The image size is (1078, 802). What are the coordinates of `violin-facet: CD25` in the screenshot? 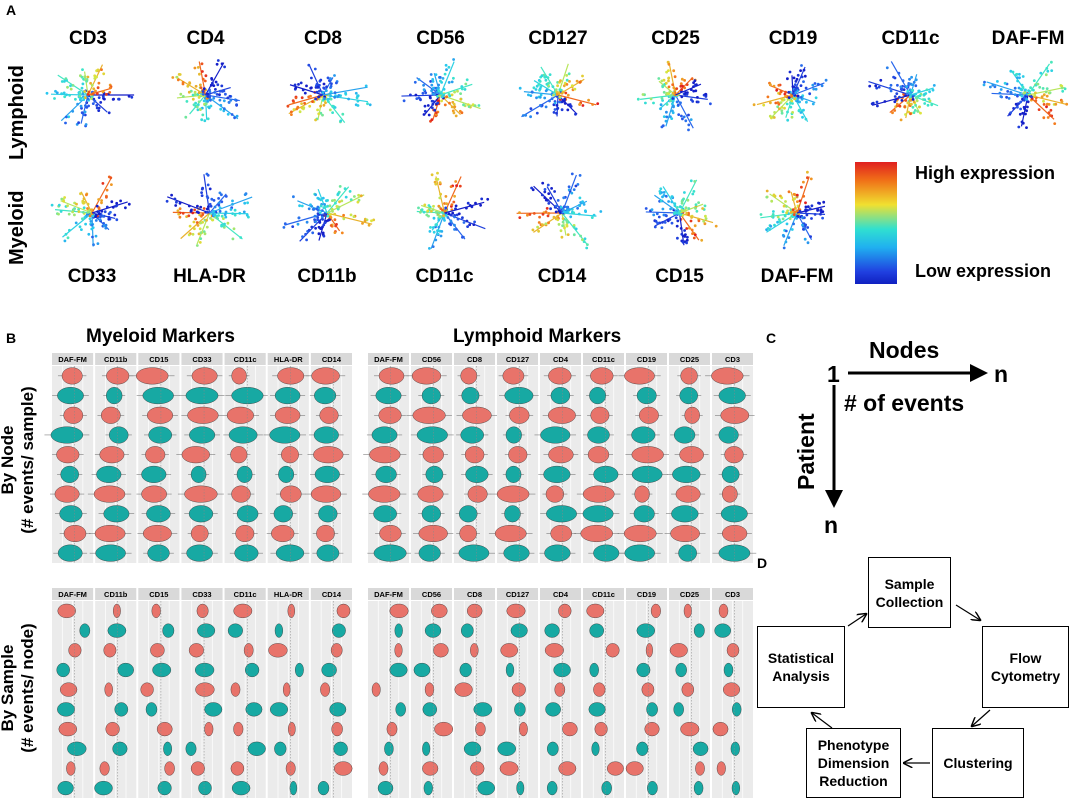 It's located at (687, 458).